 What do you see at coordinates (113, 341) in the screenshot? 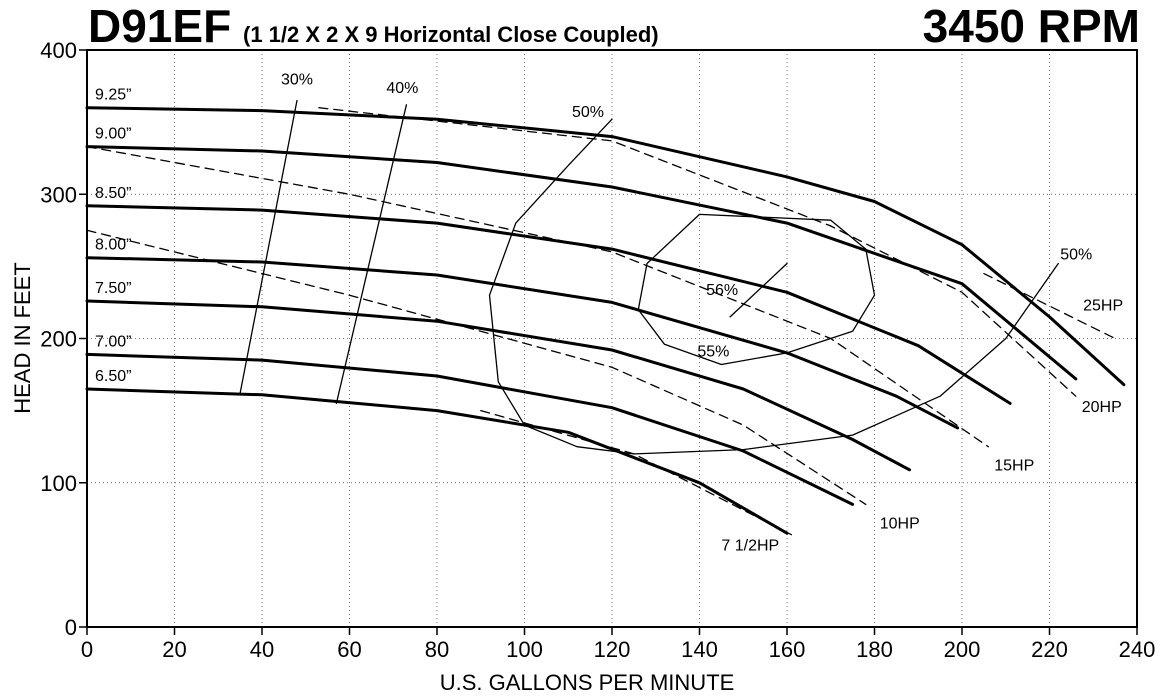
I see `impeller-label: 7.00”` at bounding box center [113, 341].